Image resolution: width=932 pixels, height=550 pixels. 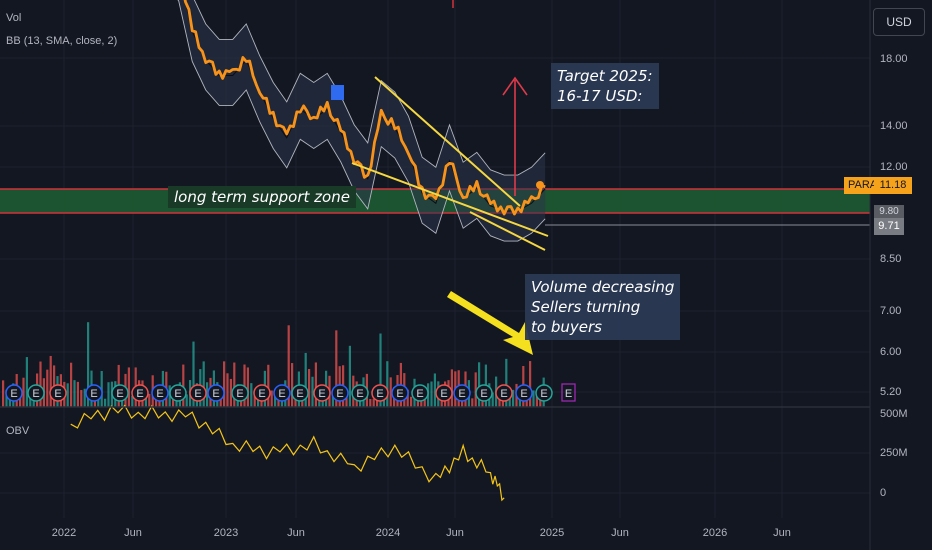 I want to click on wedge-upper-trendline, so click(x=447, y=141).